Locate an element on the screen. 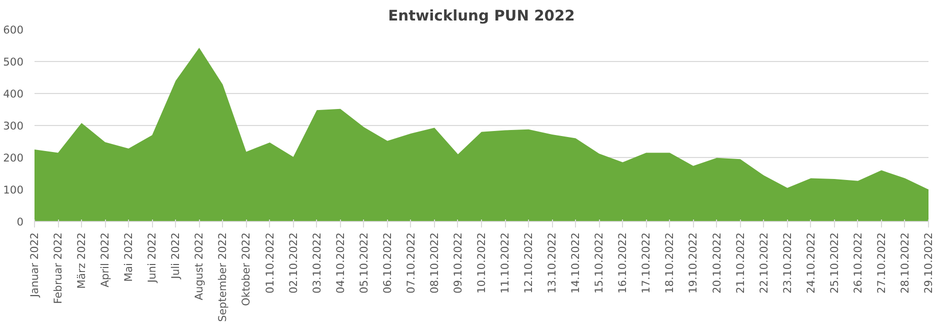 This screenshot has height=326, width=942. x-tick-label: Oktober 2022 is located at coordinates (246, 269).